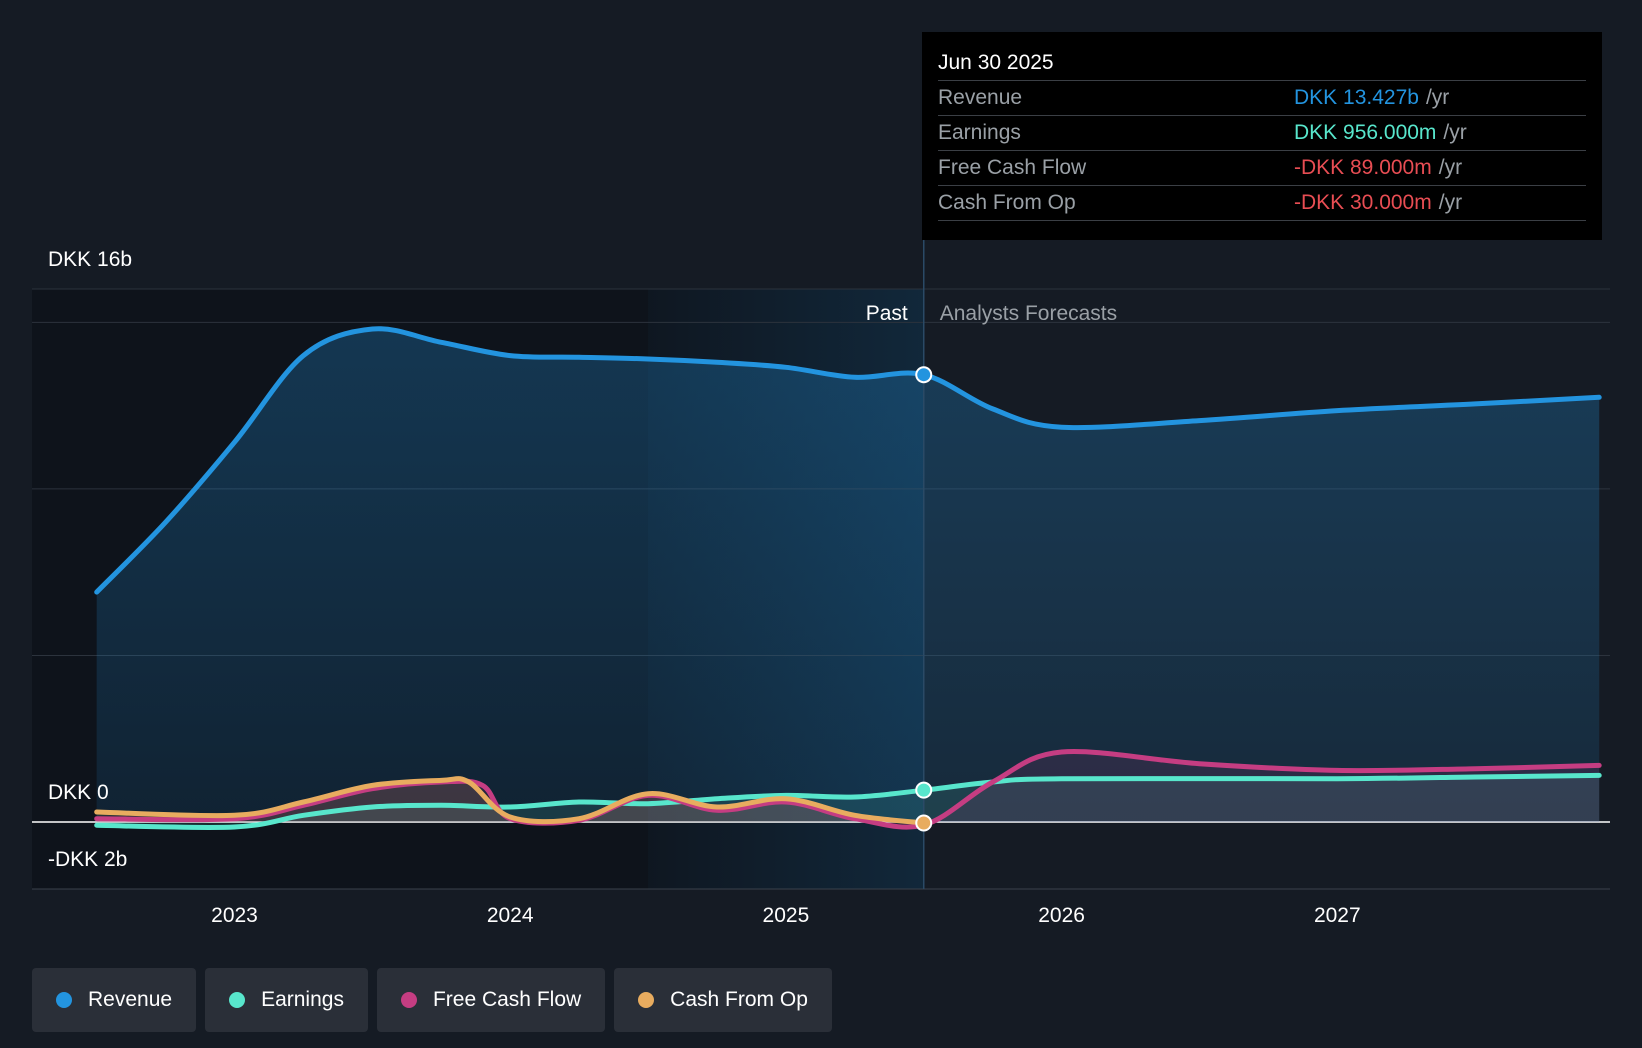 The height and width of the screenshot is (1048, 1642). I want to click on legend-label: Revenue, so click(130, 999).